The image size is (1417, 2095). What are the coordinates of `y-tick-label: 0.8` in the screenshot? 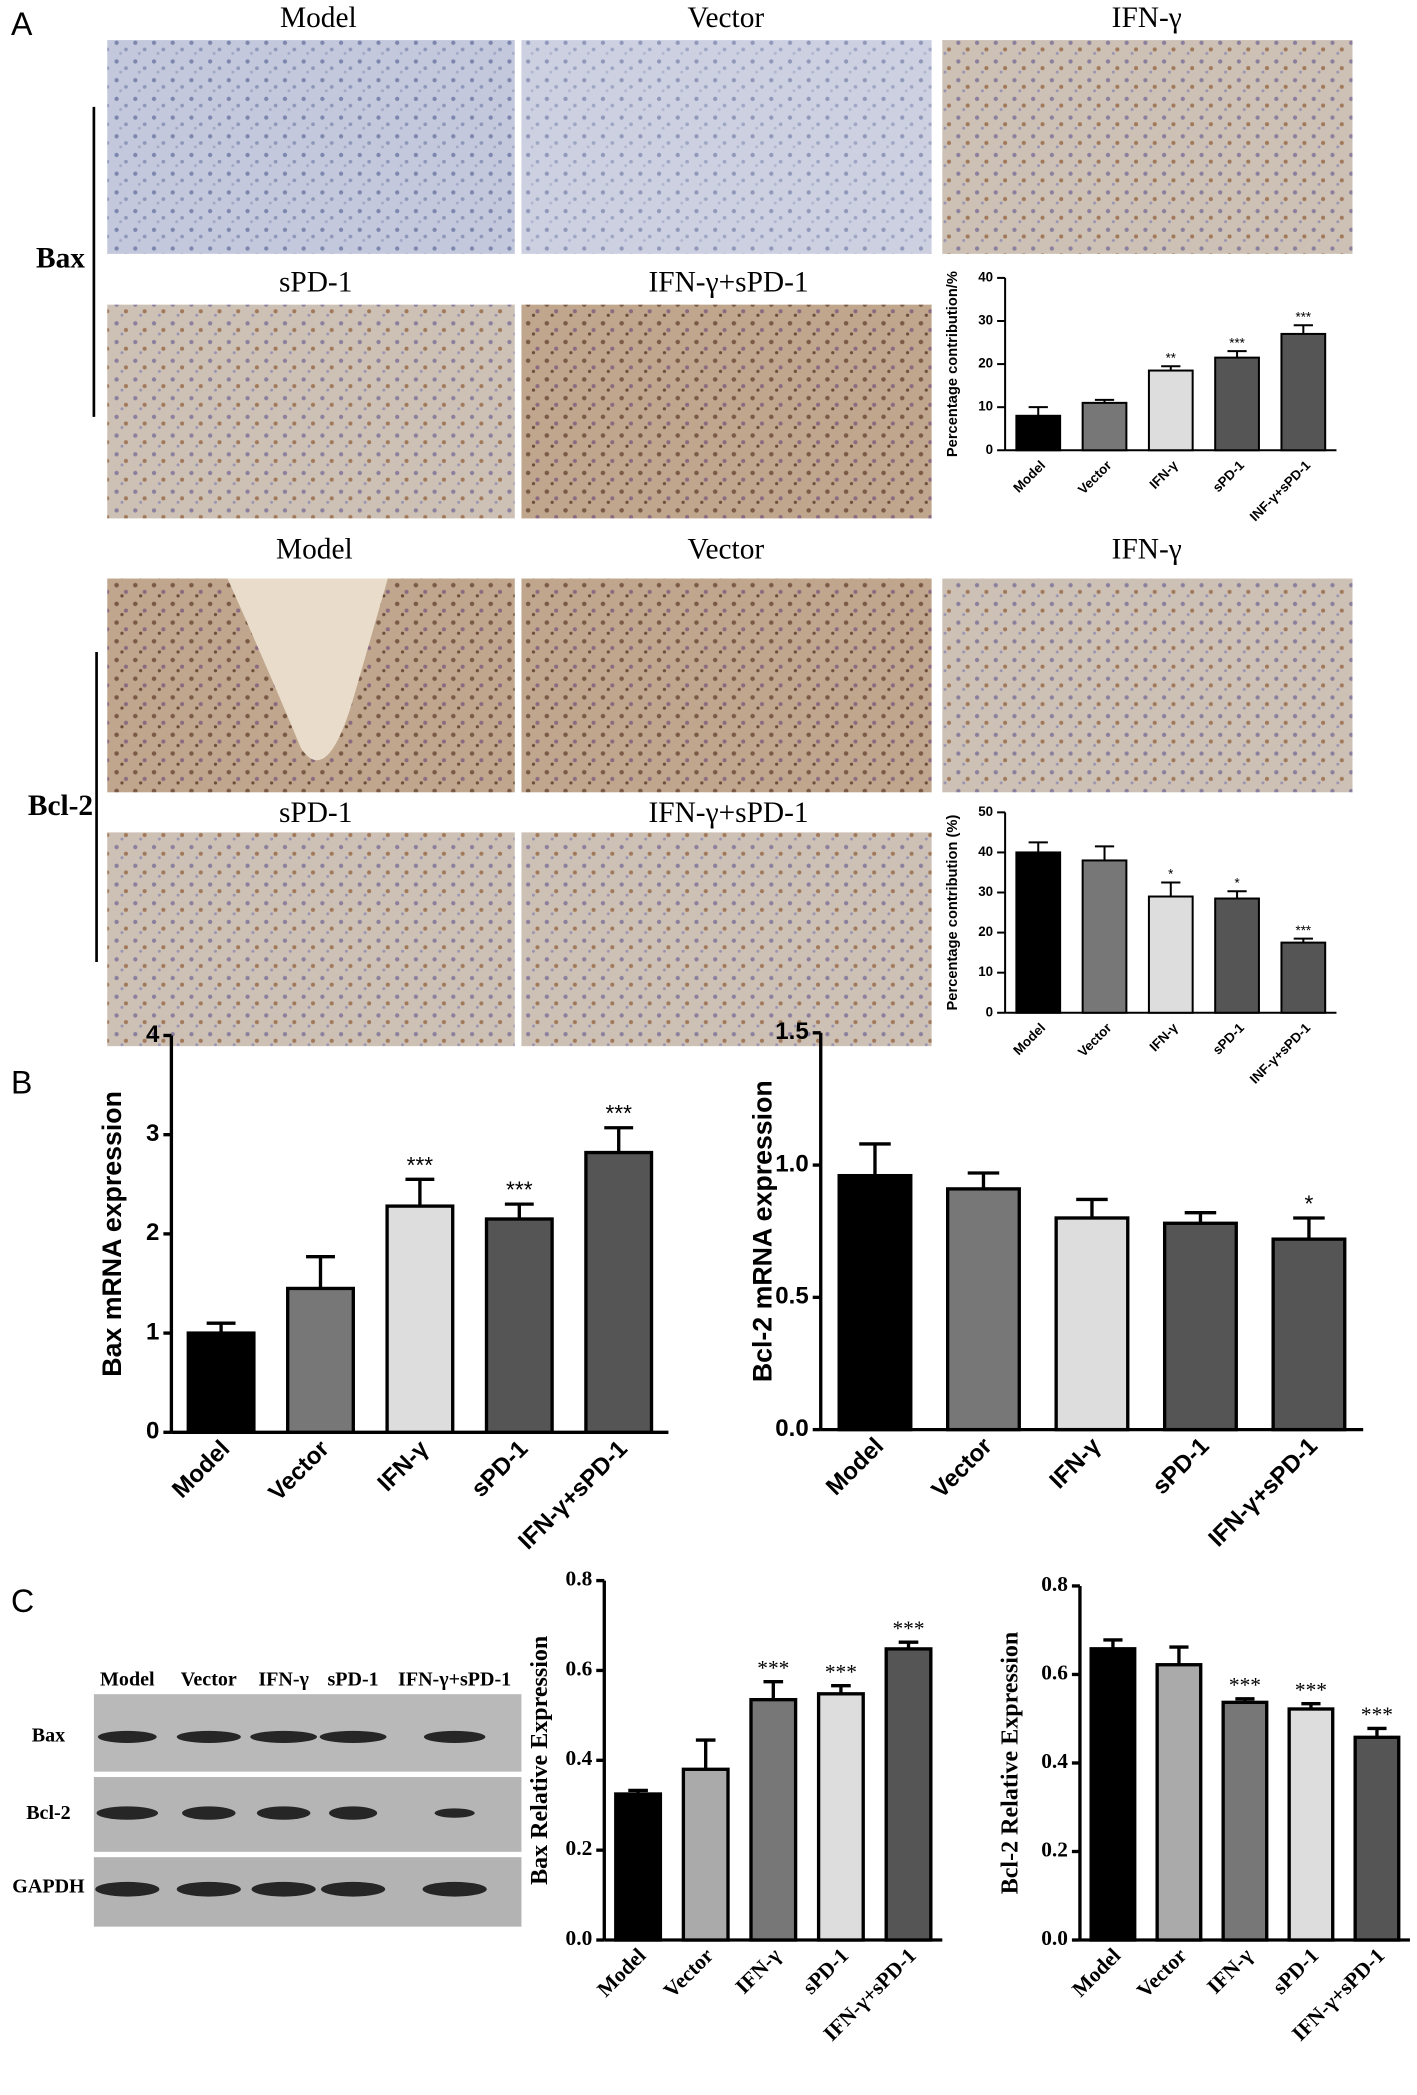 It's located at (1054, 1584).